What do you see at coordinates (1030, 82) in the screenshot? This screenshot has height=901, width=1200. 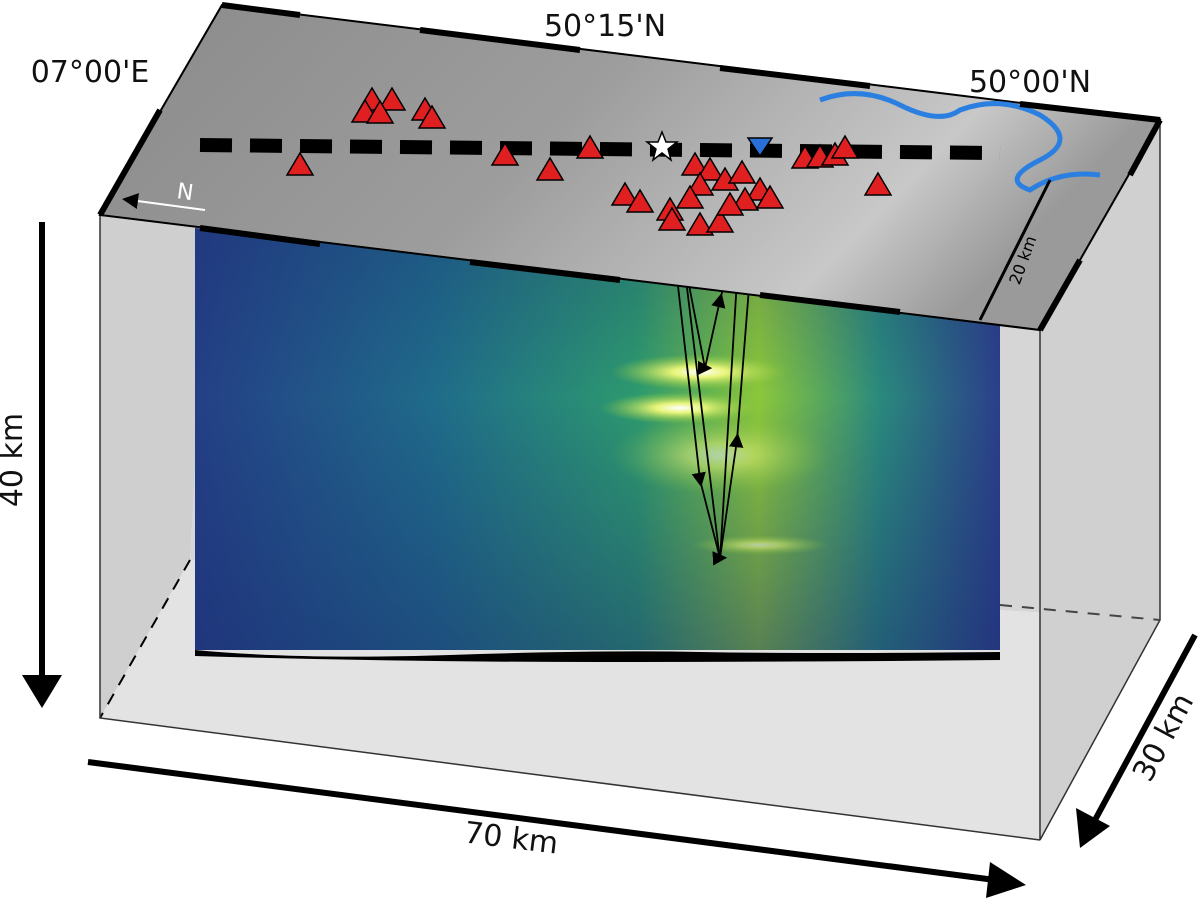 I see `latitude-label: 50°00'N` at bounding box center [1030, 82].